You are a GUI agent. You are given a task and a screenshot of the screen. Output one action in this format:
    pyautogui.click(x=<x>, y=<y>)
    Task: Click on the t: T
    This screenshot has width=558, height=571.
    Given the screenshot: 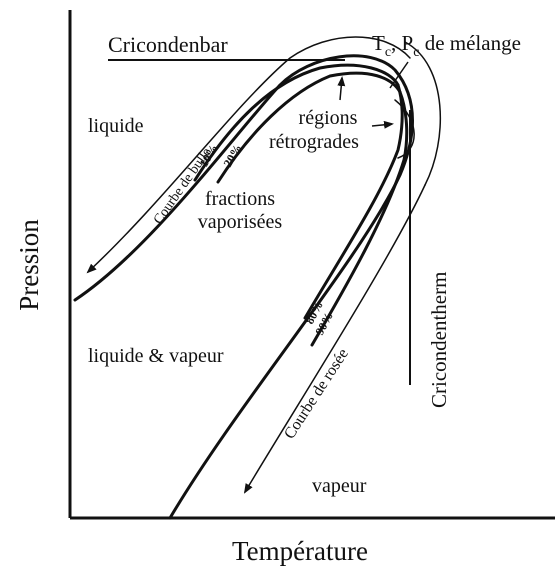 What is the action you would take?
    pyautogui.click(x=378, y=43)
    